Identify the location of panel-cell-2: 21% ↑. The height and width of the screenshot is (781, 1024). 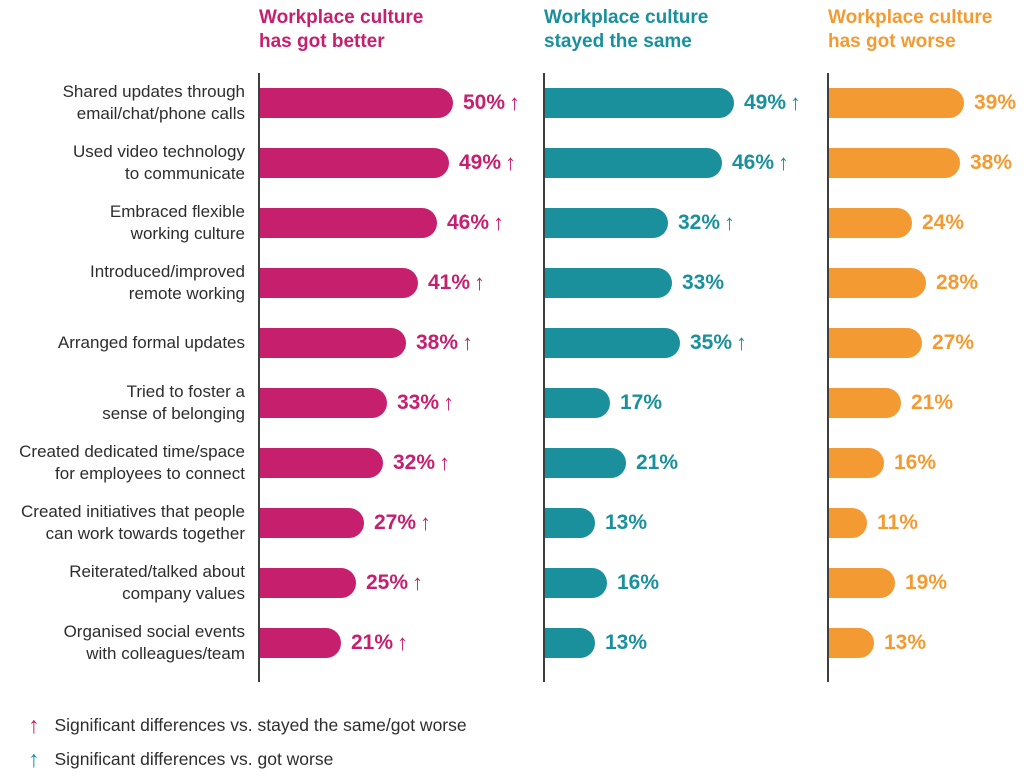
(685, 463).